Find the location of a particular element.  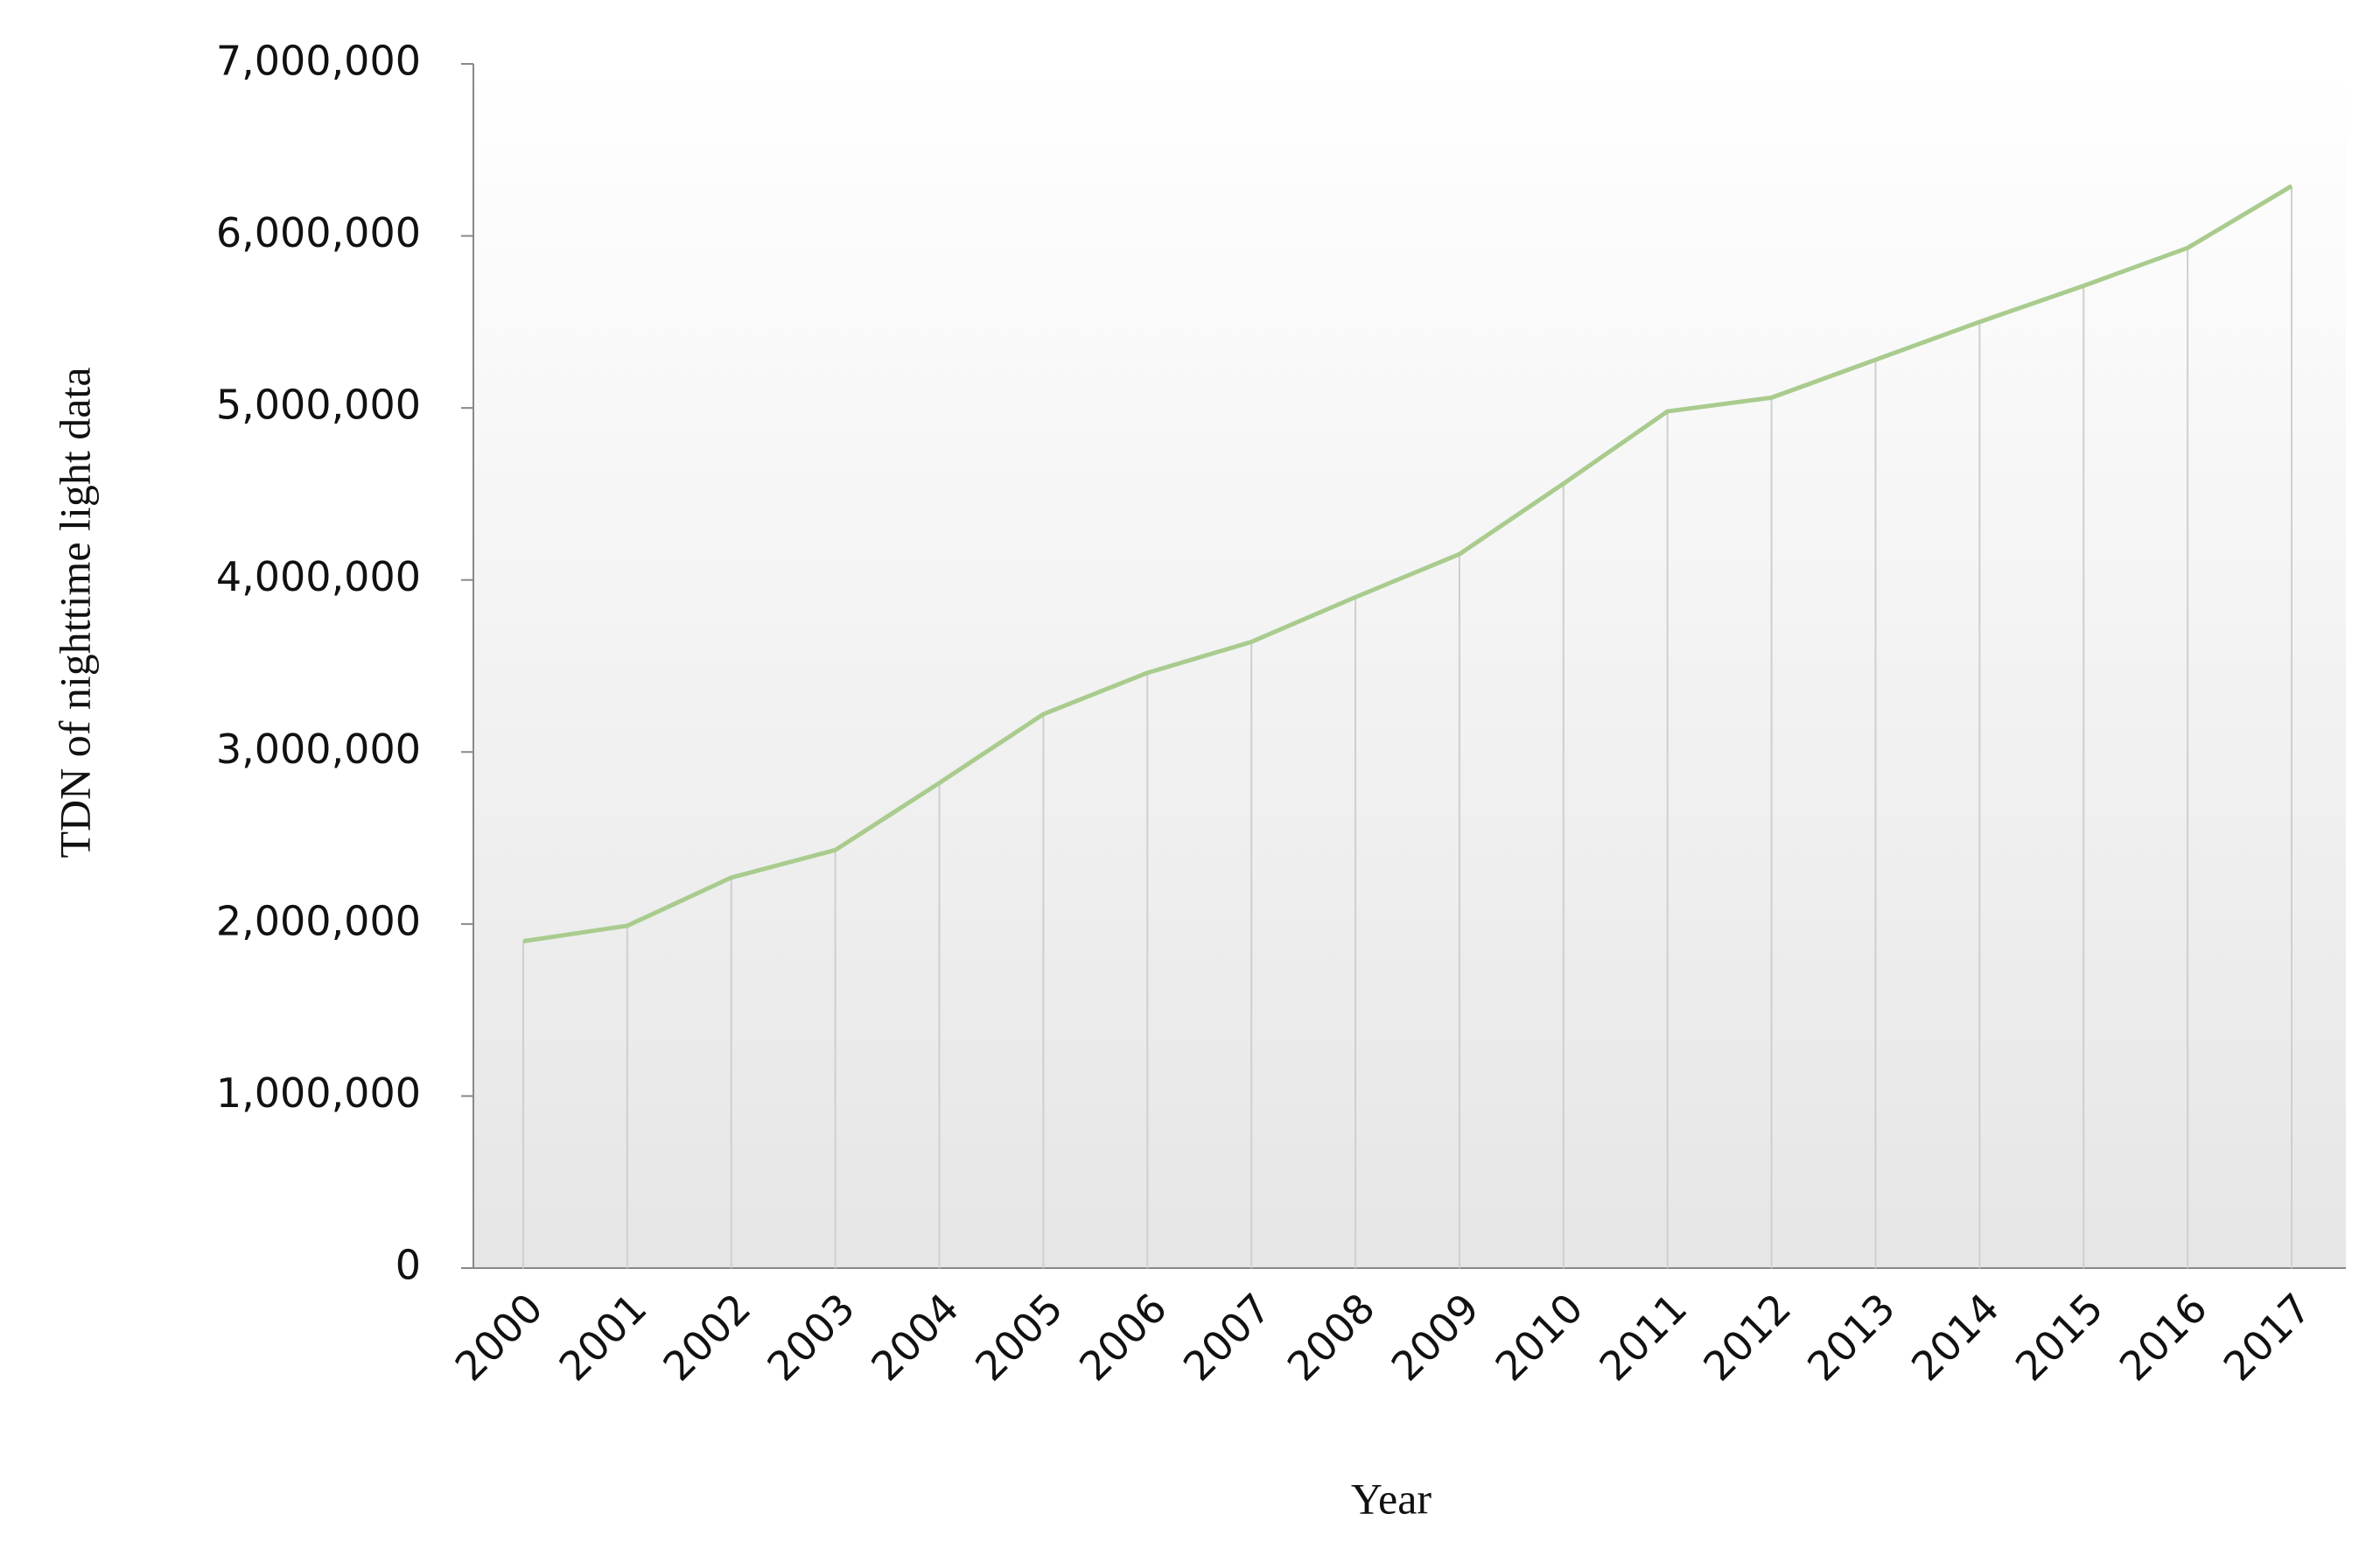

x-tick-label: 2015 is located at coordinates (2059, 1337).